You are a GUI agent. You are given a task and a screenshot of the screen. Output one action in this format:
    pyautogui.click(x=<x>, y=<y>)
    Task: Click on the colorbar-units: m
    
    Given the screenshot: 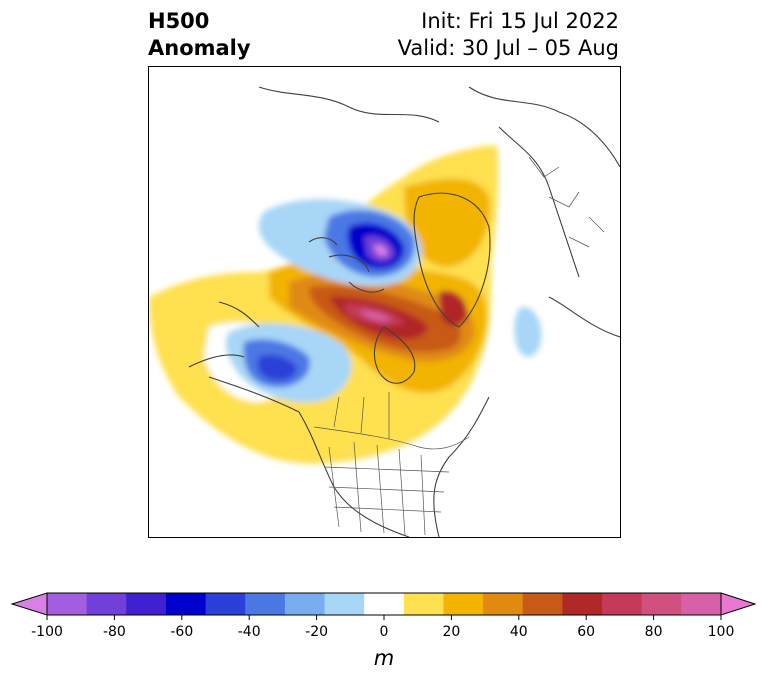 What is the action you would take?
    pyautogui.click(x=384, y=658)
    